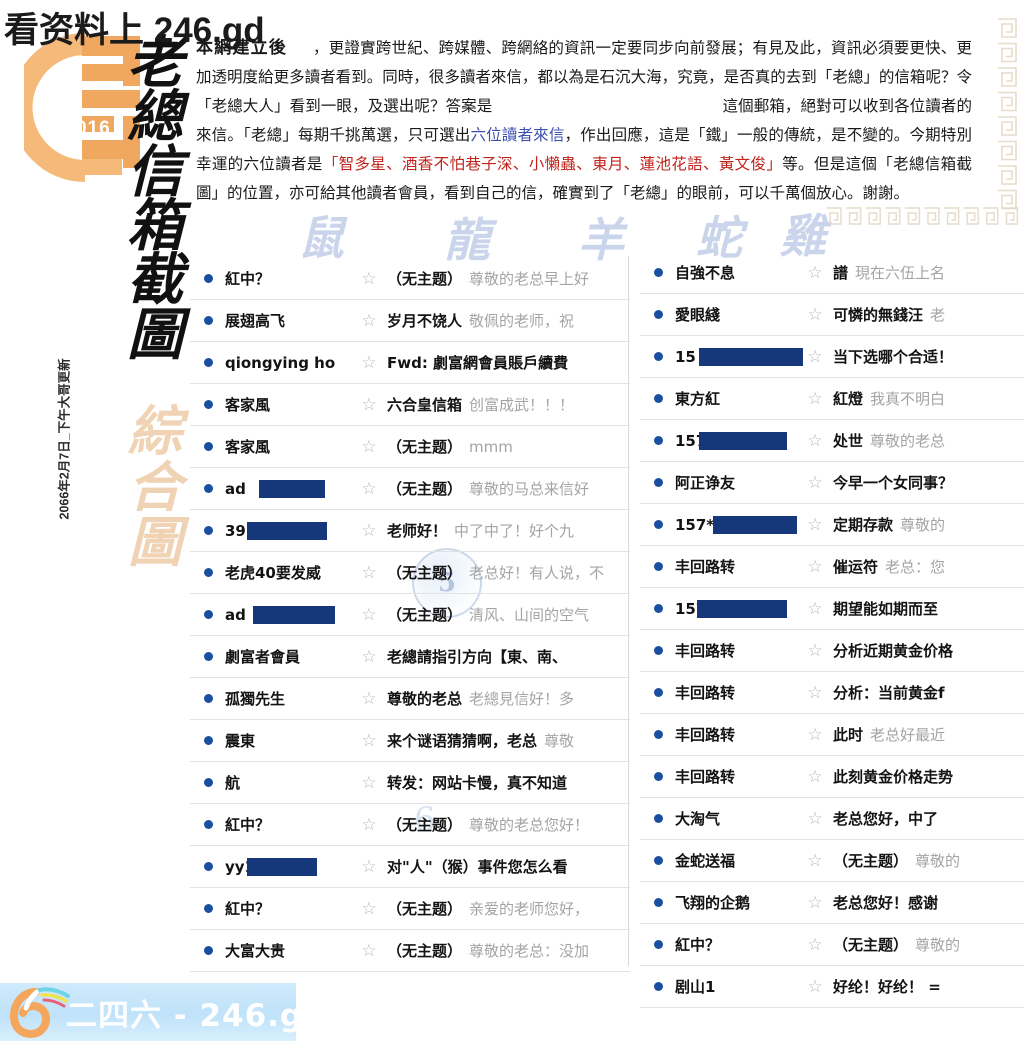 The width and height of the screenshot is (1024, 1043). I want to click on mail-row: 劇富者會員 ☆ 老總請指引方向【東、南、, so click(410, 657).